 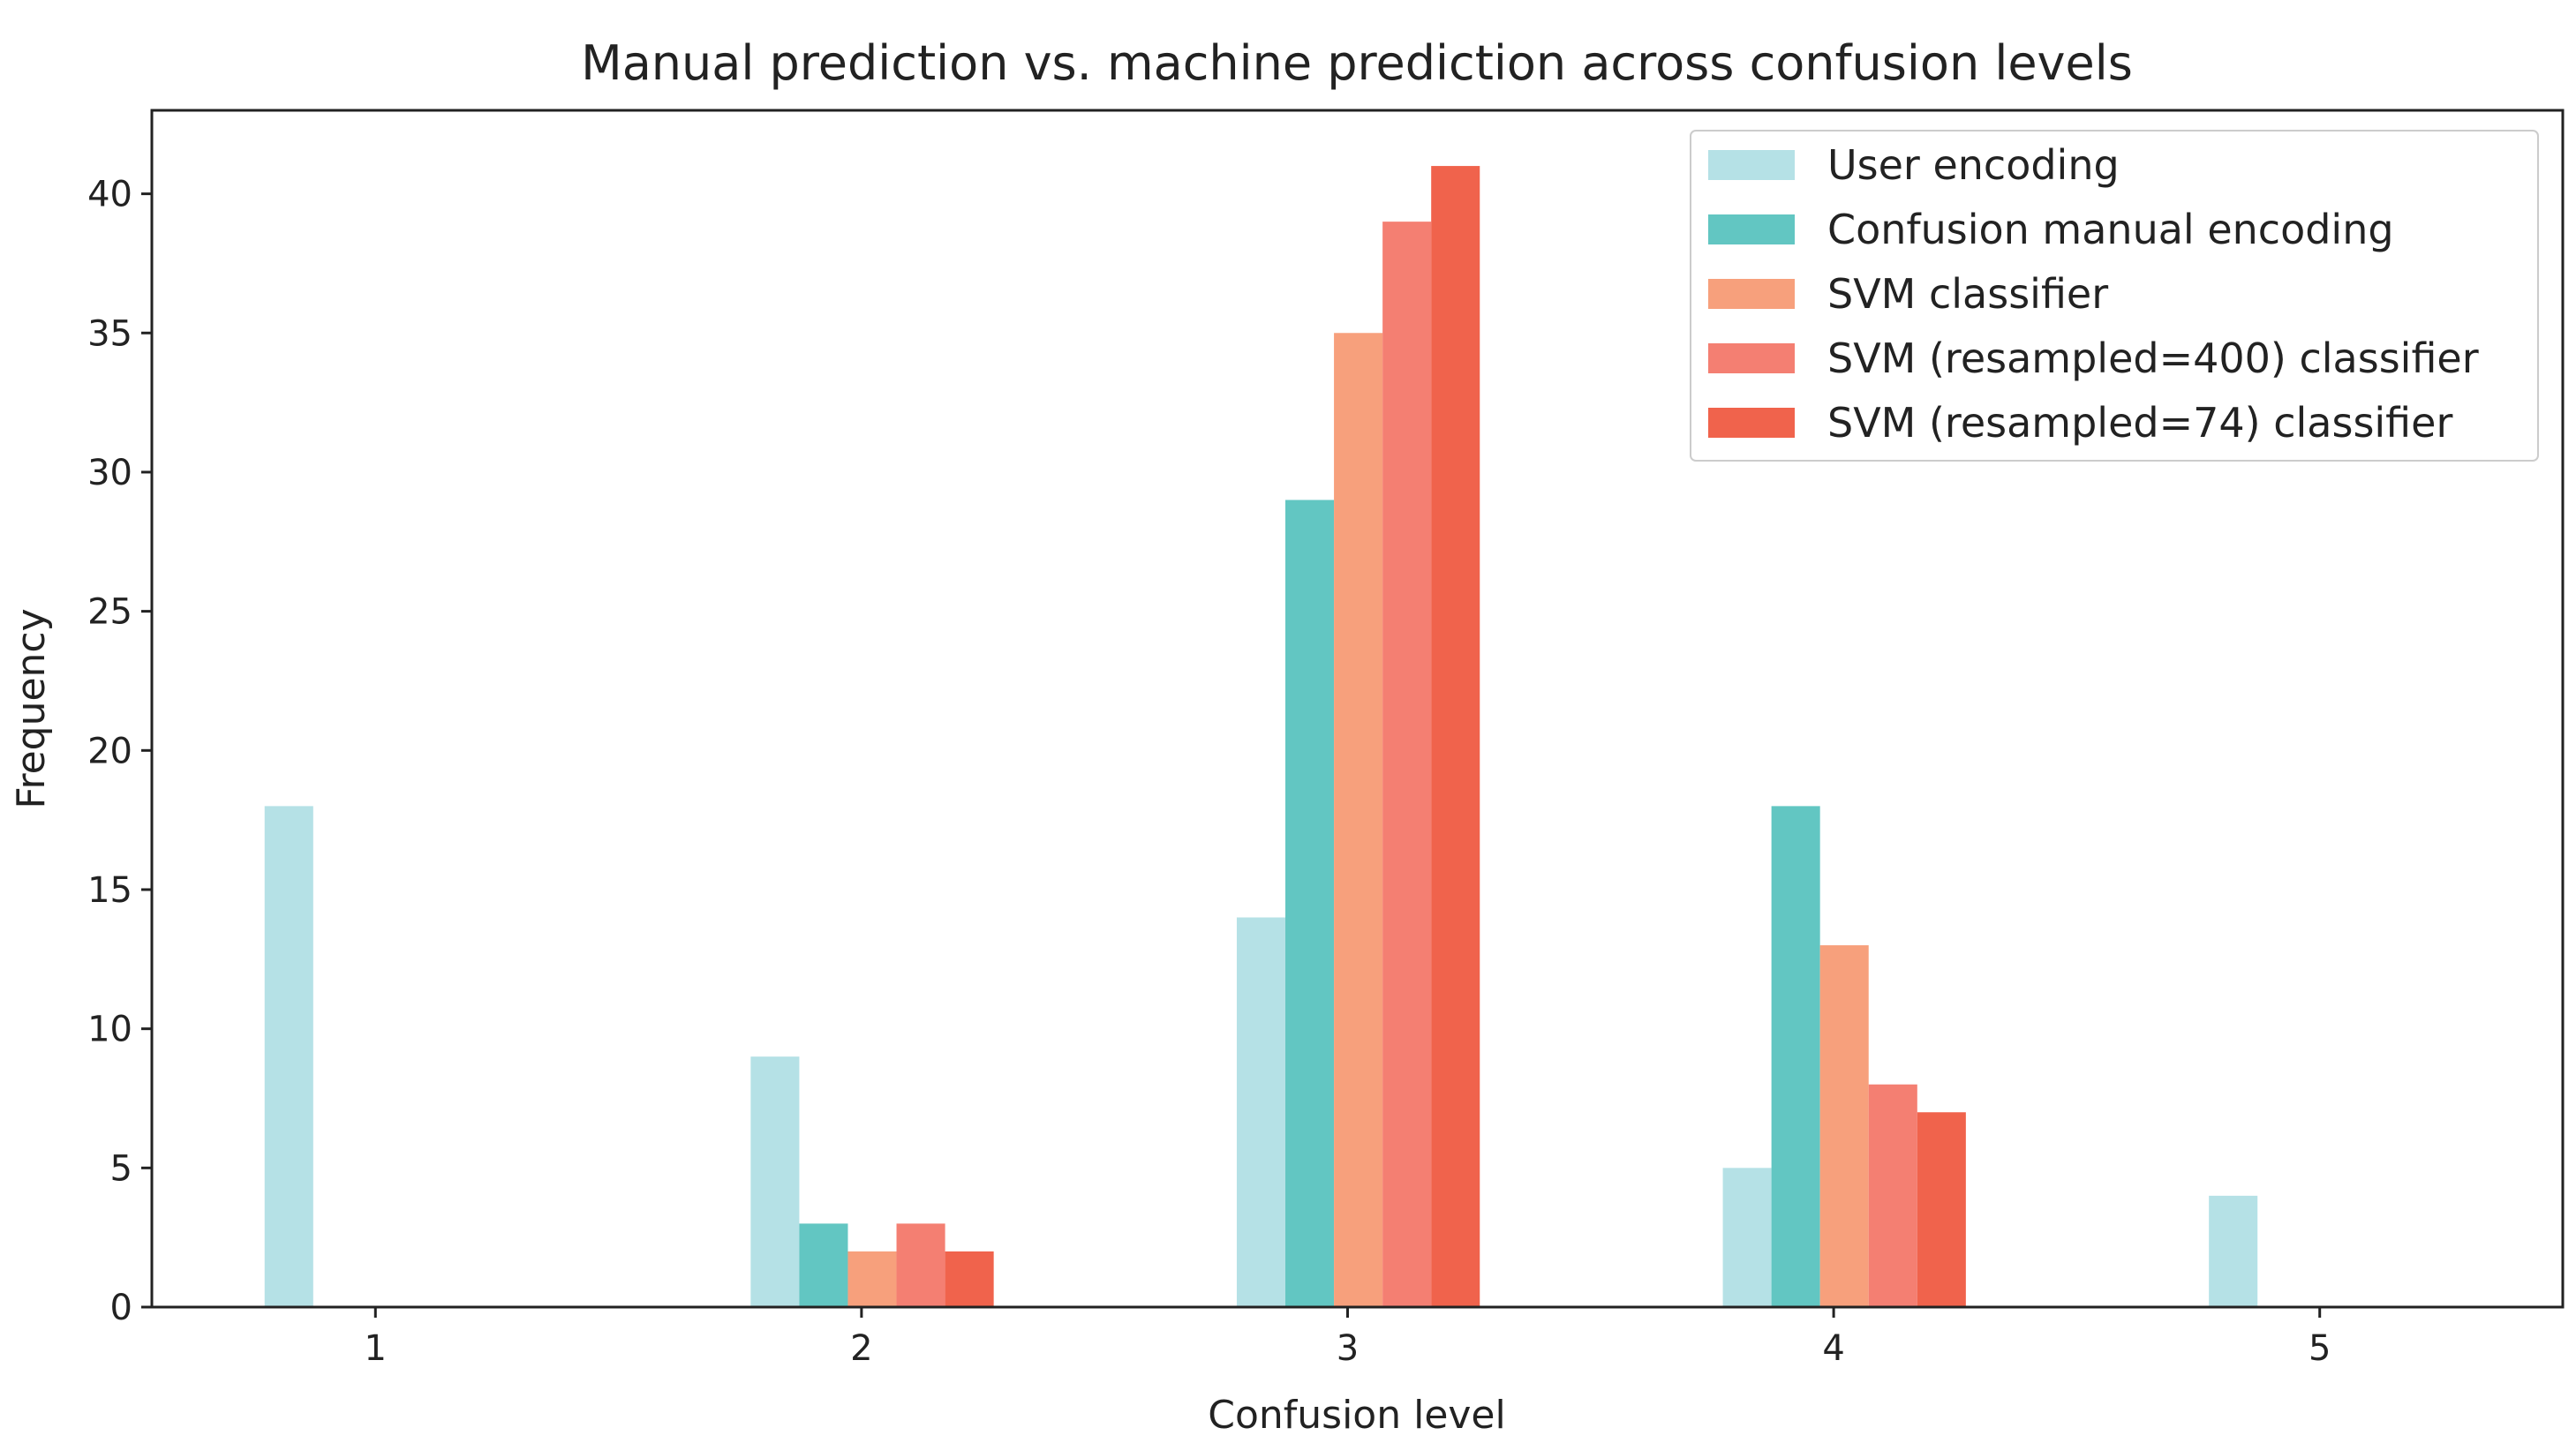 I want to click on x-tick-label: 2, so click(x=861, y=1348).